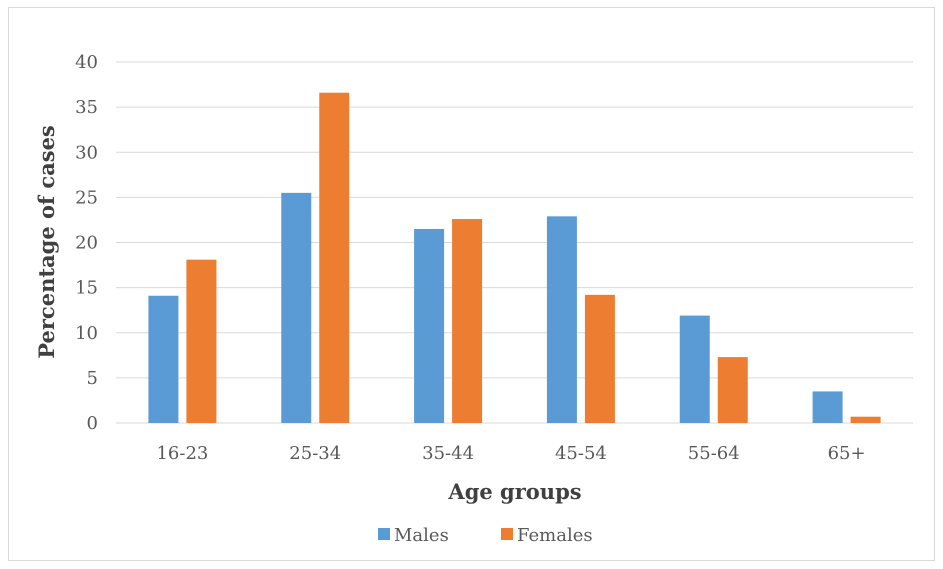 The height and width of the screenshot is (569, 943). Describe the element at coordinates (847, 453) in the screenshot. I see `x-tick-label: 65+` at that location.